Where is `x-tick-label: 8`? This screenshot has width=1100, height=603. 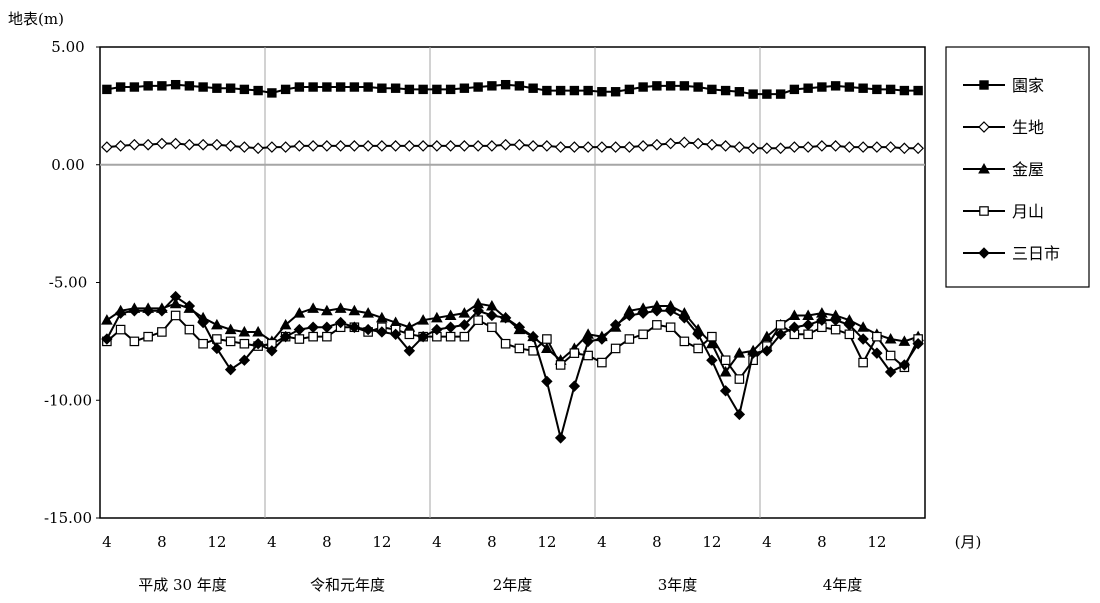 x-tick-label: 8 is located at coordinates (657, 542).